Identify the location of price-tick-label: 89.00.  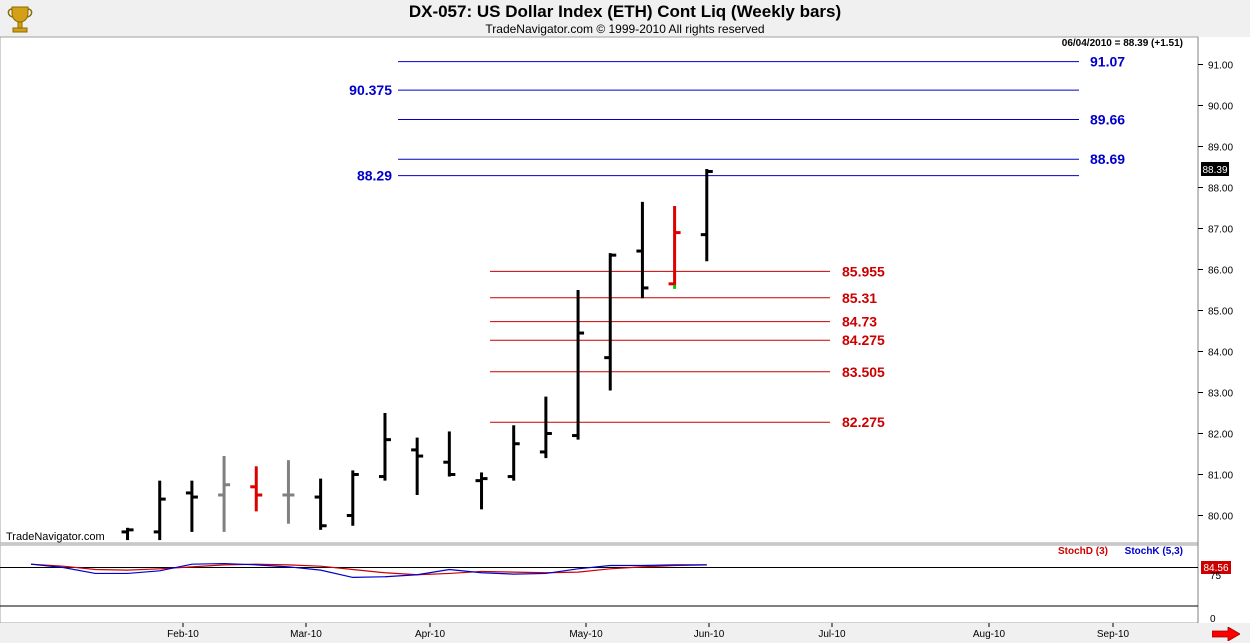
(1220, 148).